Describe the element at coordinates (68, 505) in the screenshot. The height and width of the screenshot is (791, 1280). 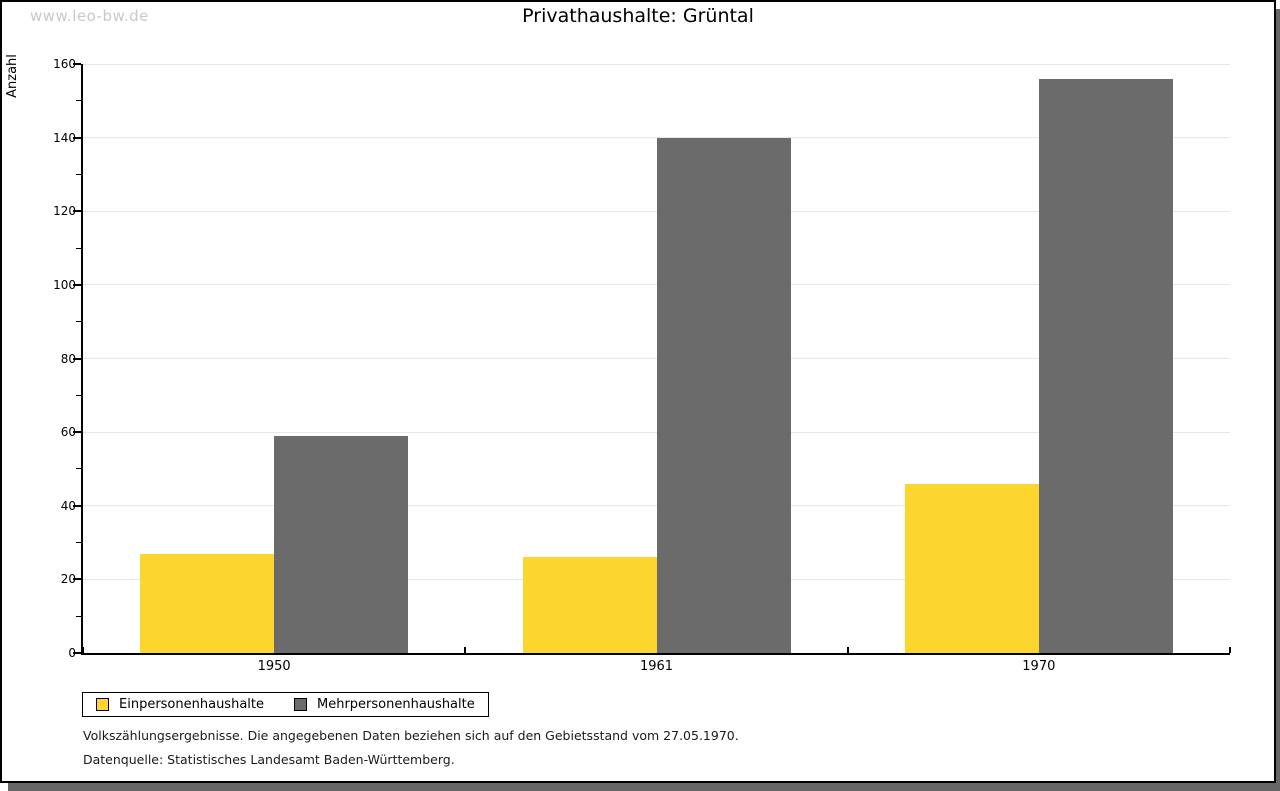
I see `y-tick-label-40: 40` at that location.